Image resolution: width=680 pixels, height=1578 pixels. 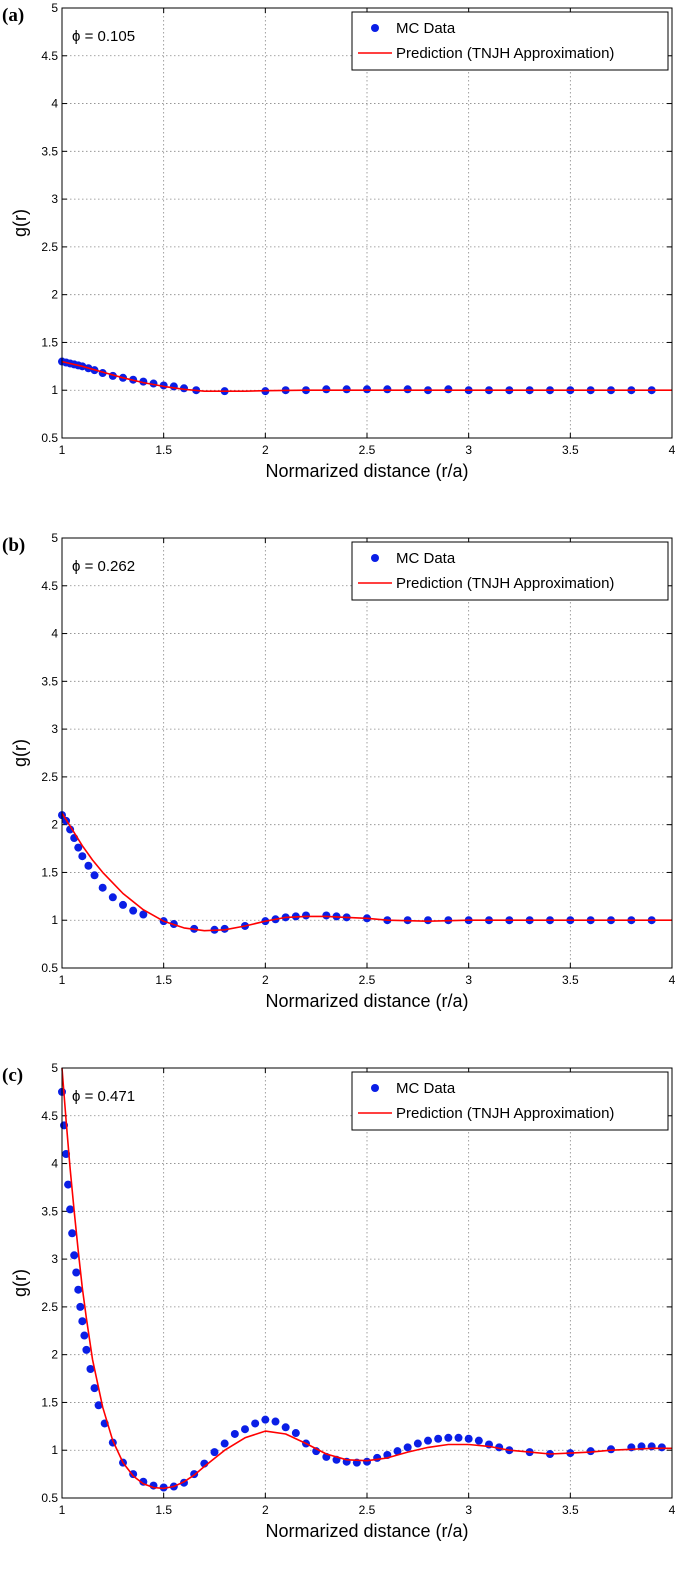 What do you see at coordinates (49, 1116) in the screenshot?
I see `y-tick-label: 4.5` at bounding box center [49, 1116].